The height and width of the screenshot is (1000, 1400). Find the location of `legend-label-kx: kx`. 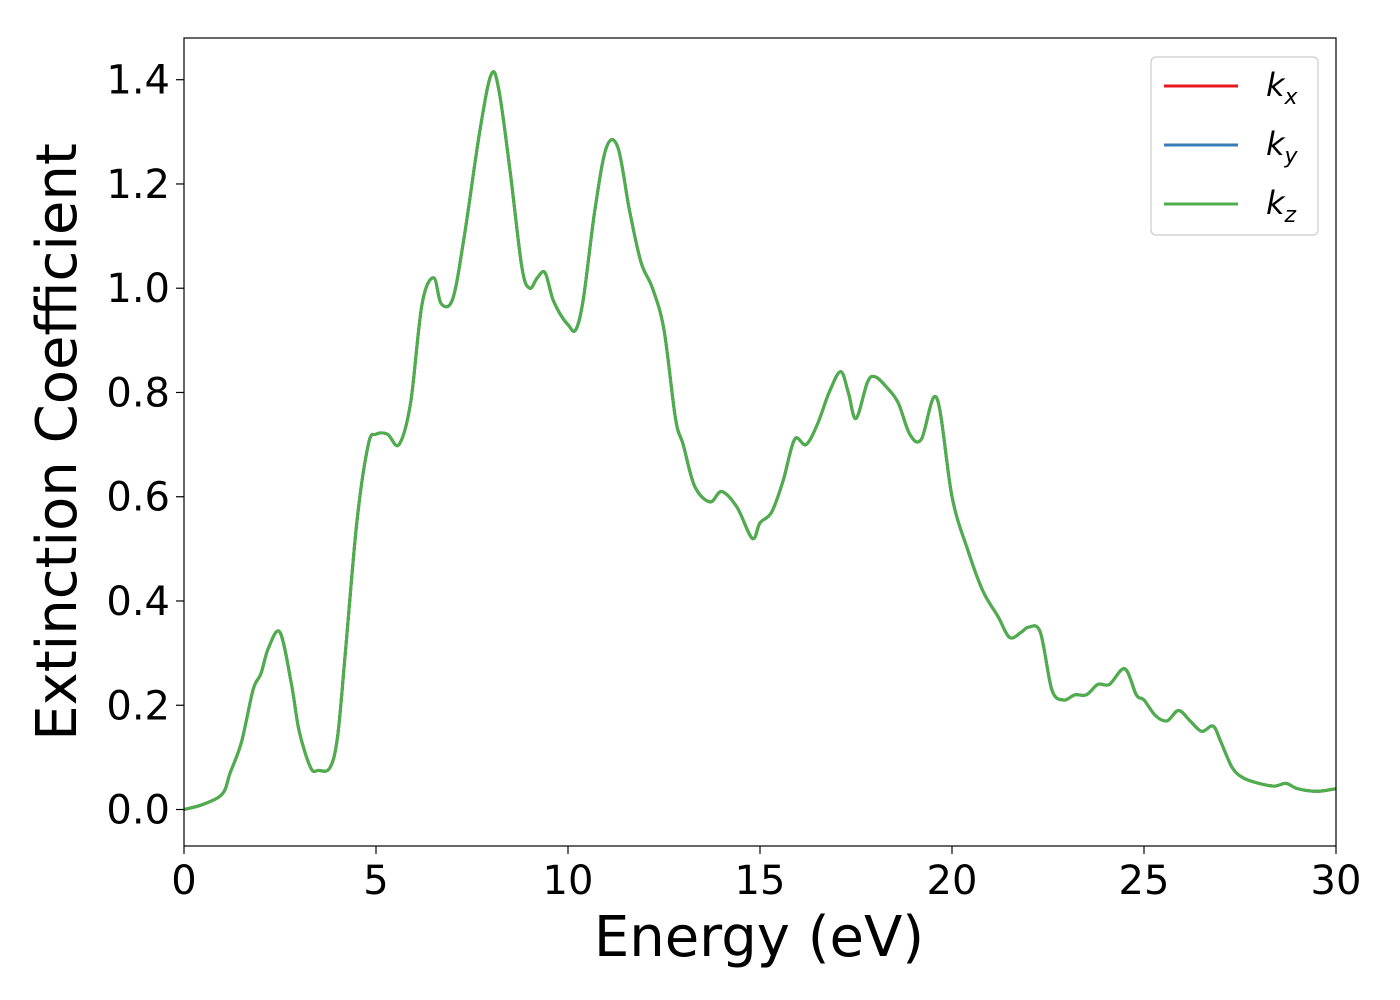

legend-label-kx: kx is located at coordinates (1282, 88).